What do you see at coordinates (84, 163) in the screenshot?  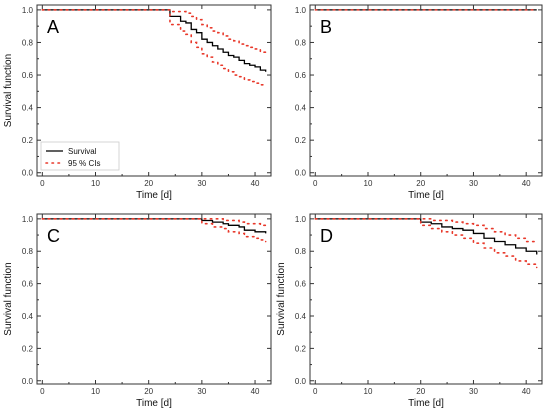 I see `legend-ci-label: 95 % CIs` at bounding box center [84, 163].